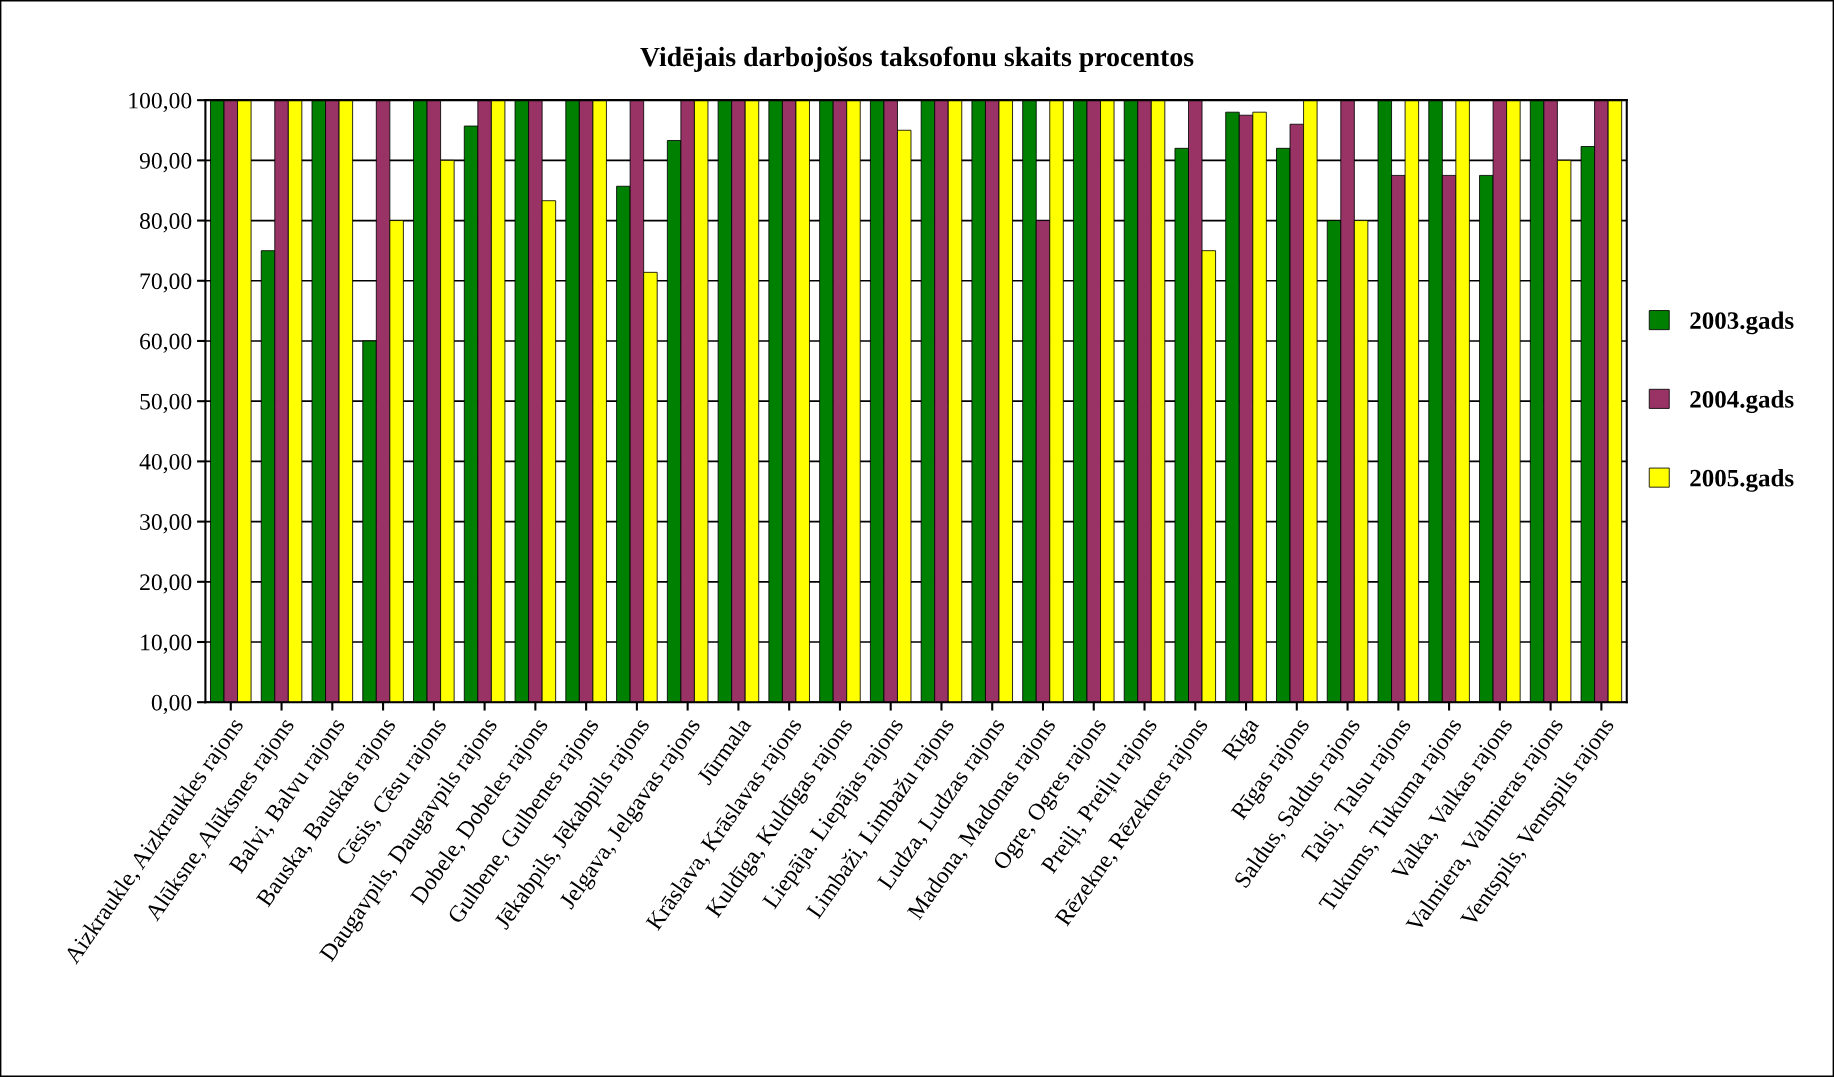 The image size is (1834, 1077). I want to click on legend-label: 2005.gads, so click(1742, 480).